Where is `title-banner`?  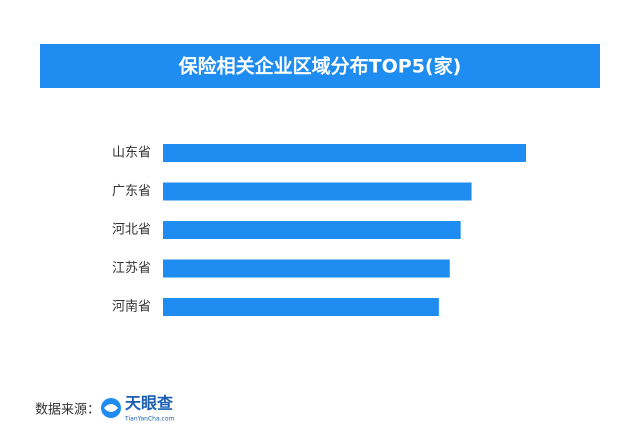
title-banner is located at coordinates (320, 66).